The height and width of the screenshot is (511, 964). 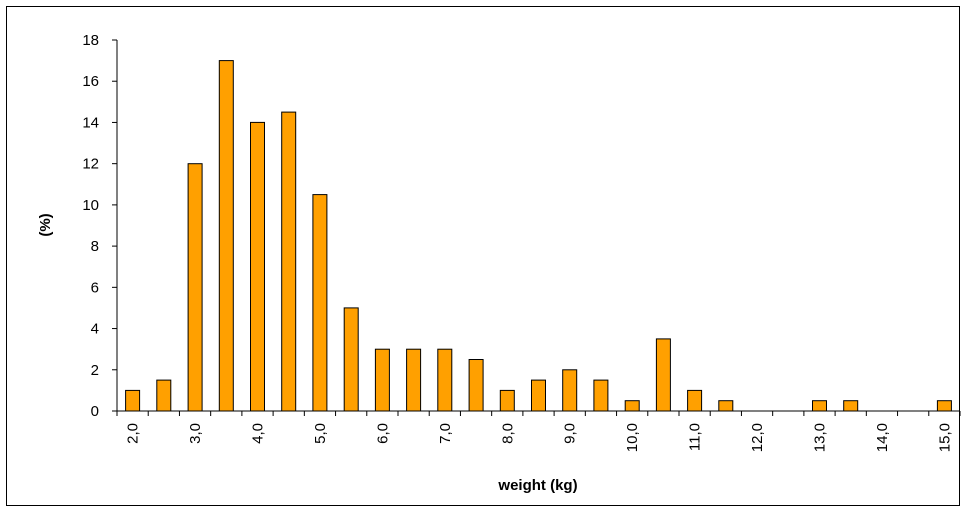 What do you see at coordinates (320, 433) in the screenshot?
I see `x-tick-label: 5,0` at bounding box center [320, 433].